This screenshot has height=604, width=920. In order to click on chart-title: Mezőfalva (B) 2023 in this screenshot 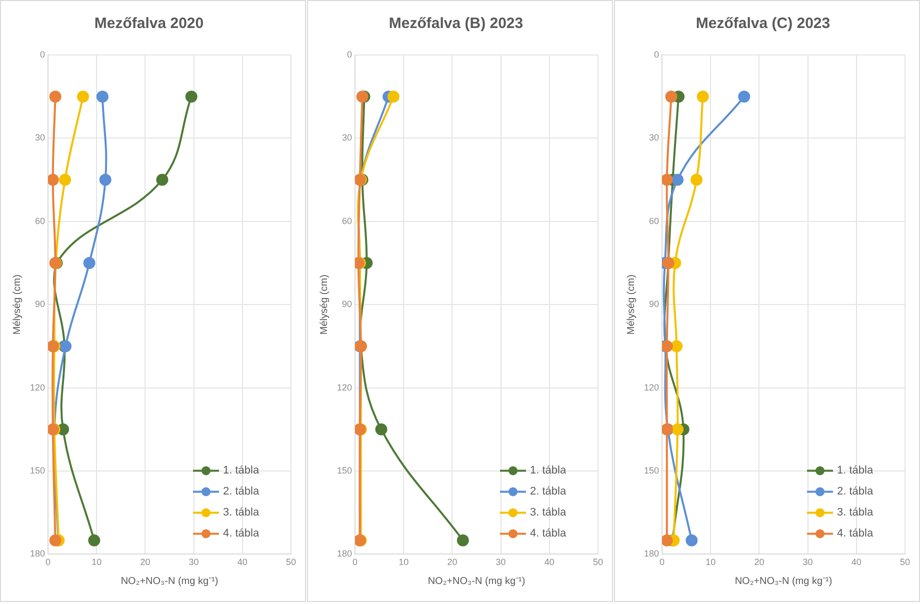, I will do `click(456, 23)`.